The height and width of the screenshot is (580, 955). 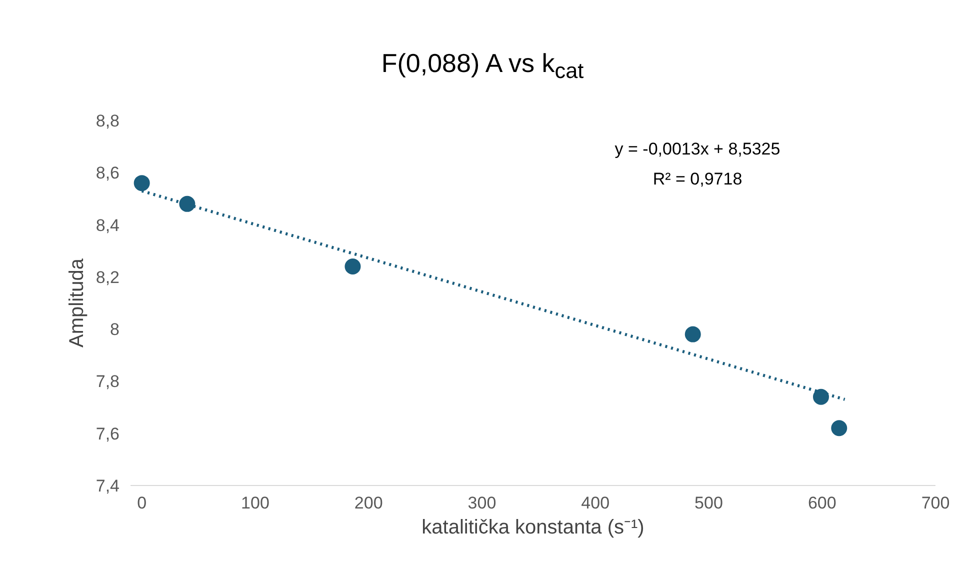 I want to click on y-tick-label: 8, so click(x=115, y=330).